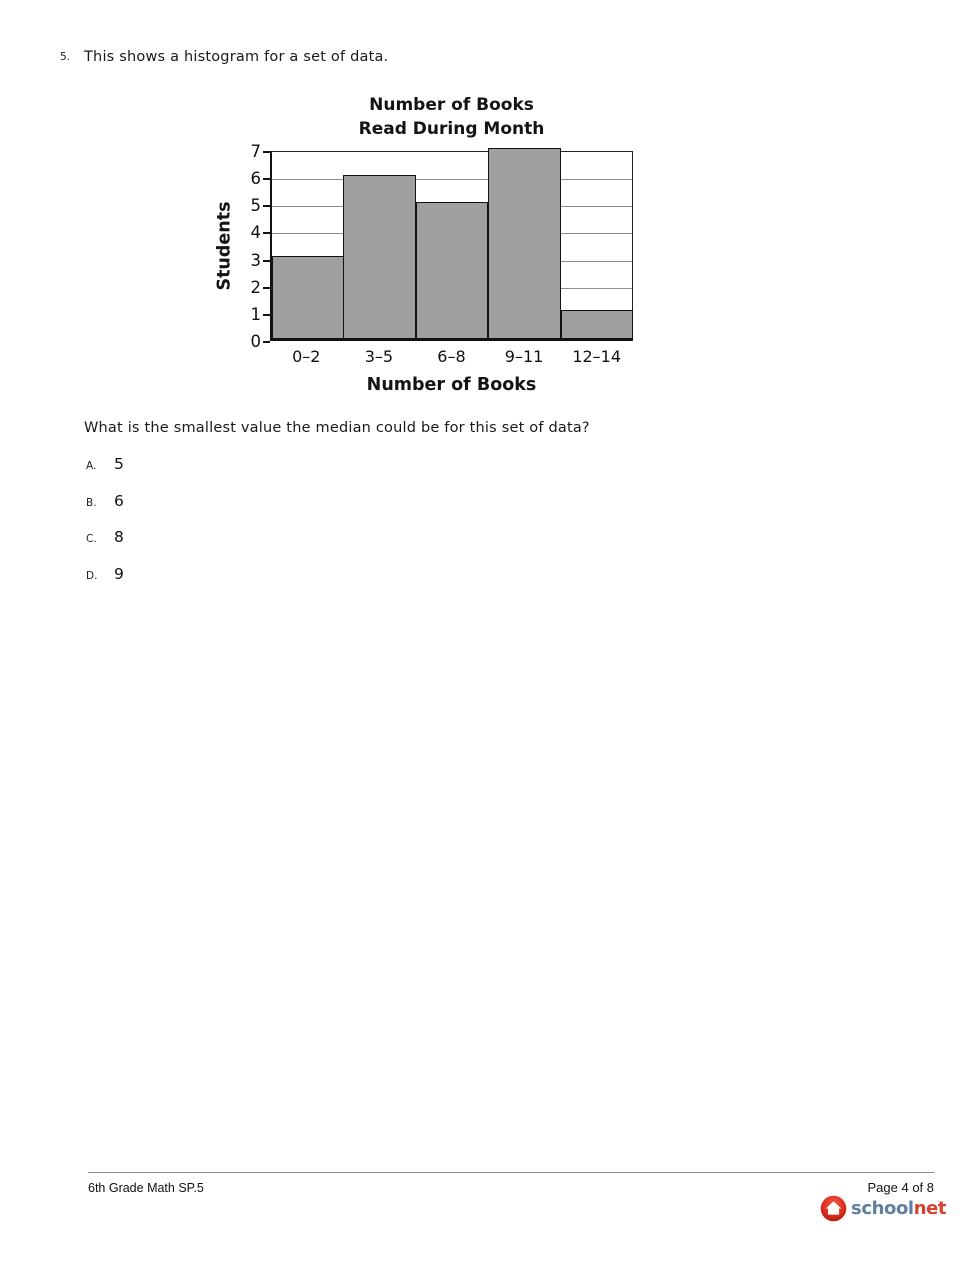  What do you see at coordinates (379, 356) in the screenshot?
I see `x-tick-label: 3–5` at bounding box center [379, 356].